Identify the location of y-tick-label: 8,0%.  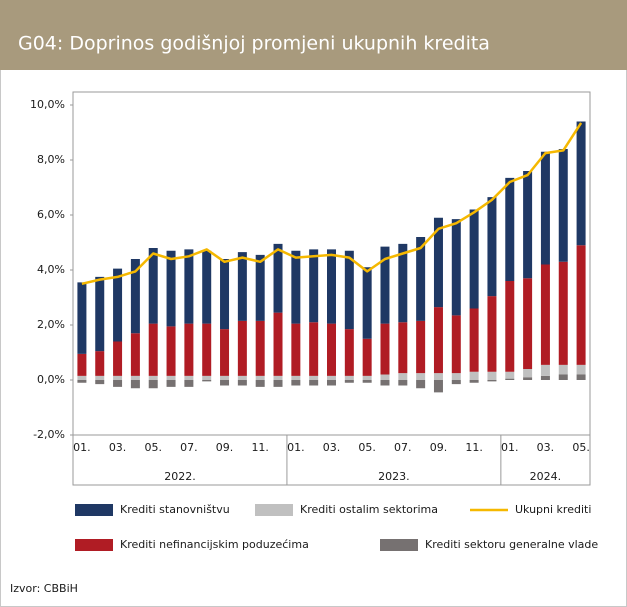
(51, 159).